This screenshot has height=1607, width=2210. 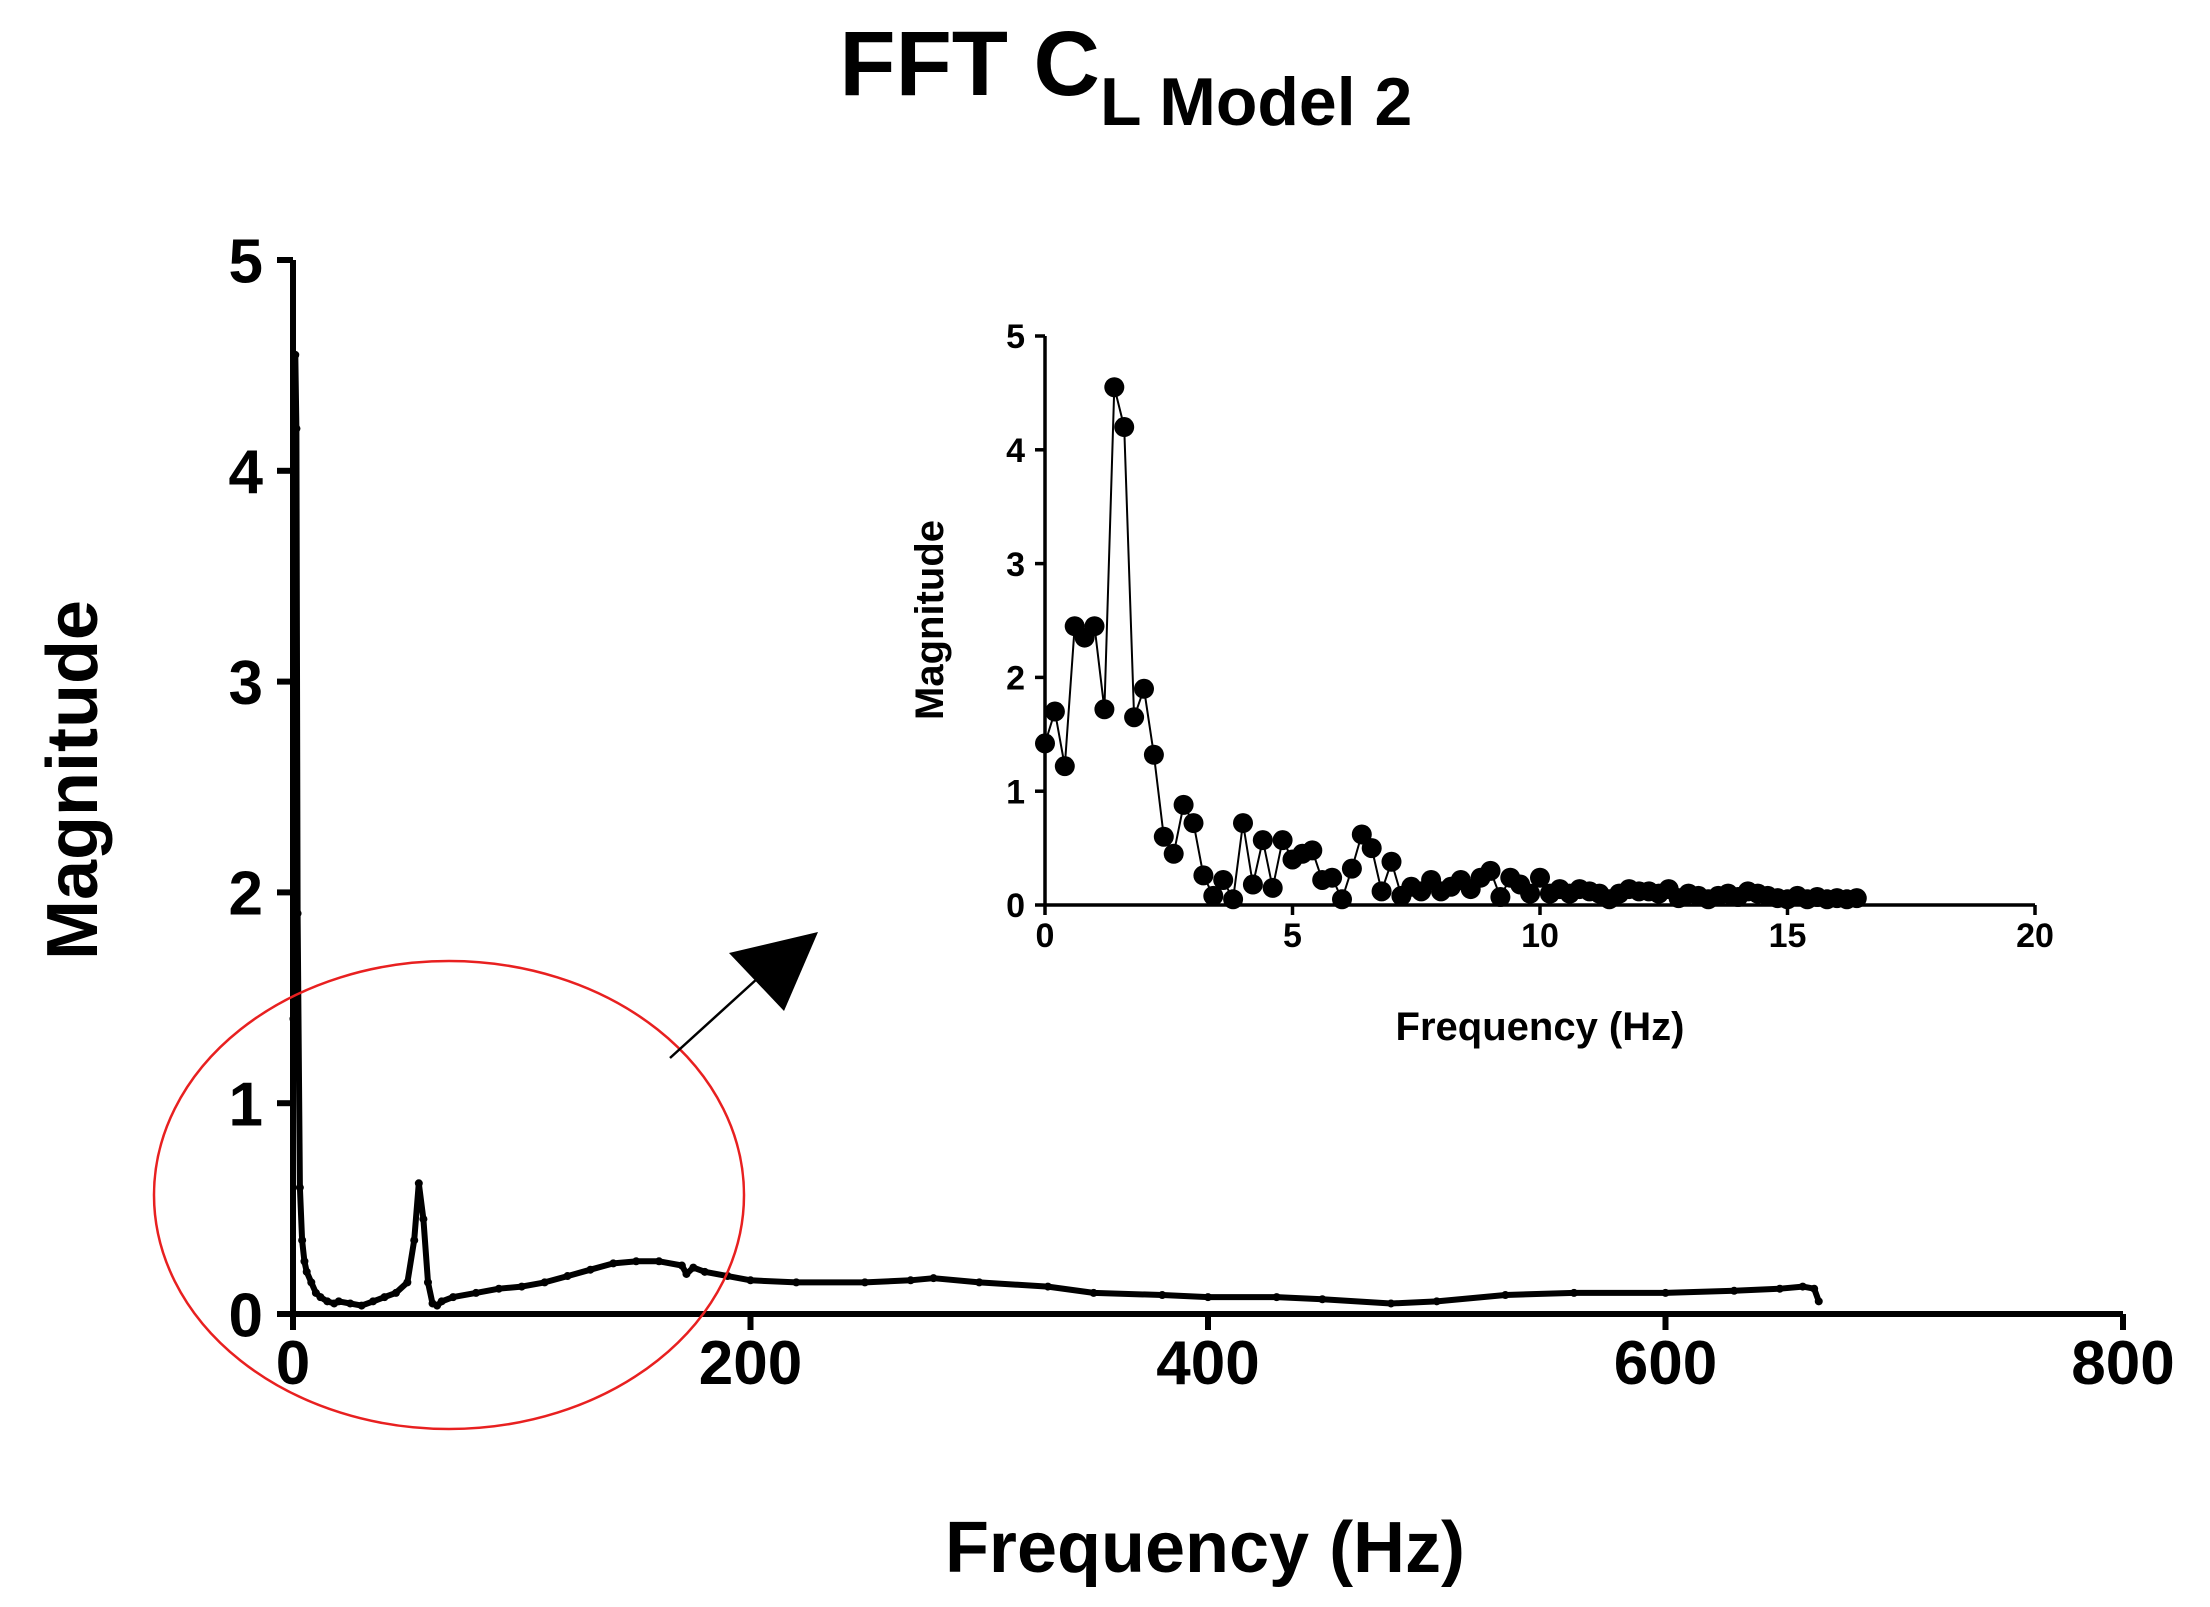 I want to click on inset-series, so click(x=1451, y=643).